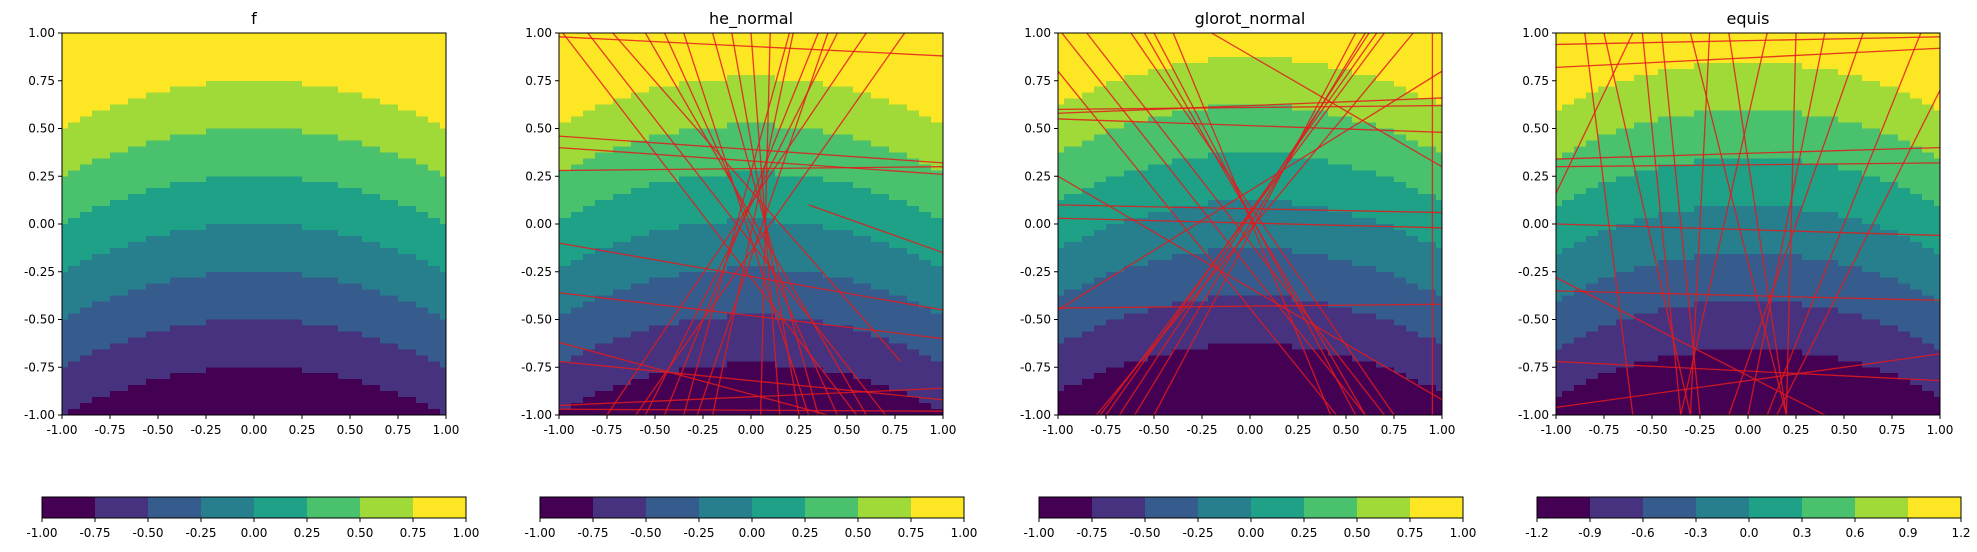 The width and height of the screenshot is (1977, 552). Describe the element at coordinates (1748, 18) in the screenshot. I see `plot-title: equis` at that location.